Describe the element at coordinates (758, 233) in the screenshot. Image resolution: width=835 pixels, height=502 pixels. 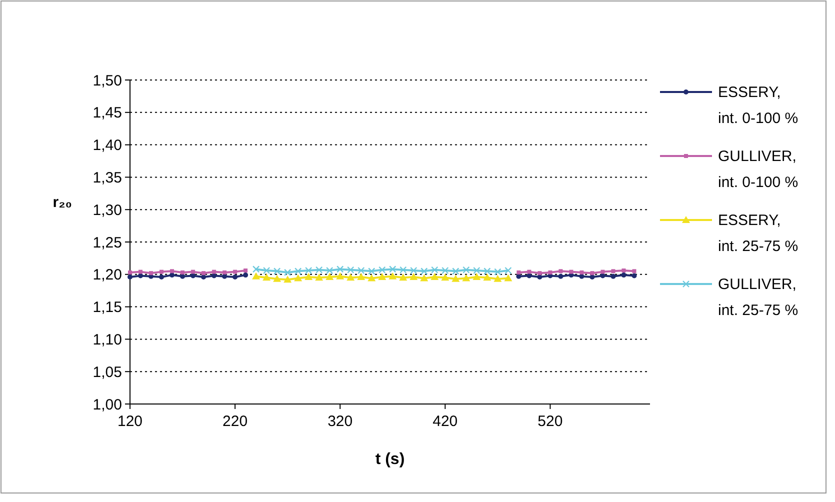
I see `legend-label: ESSERY, int. 25-75 %` at that location.